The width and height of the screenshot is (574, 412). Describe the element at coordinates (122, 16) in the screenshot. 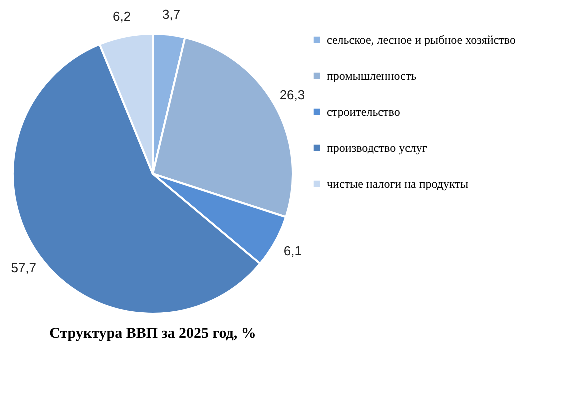

I see `data-label: 6,2` at that location.